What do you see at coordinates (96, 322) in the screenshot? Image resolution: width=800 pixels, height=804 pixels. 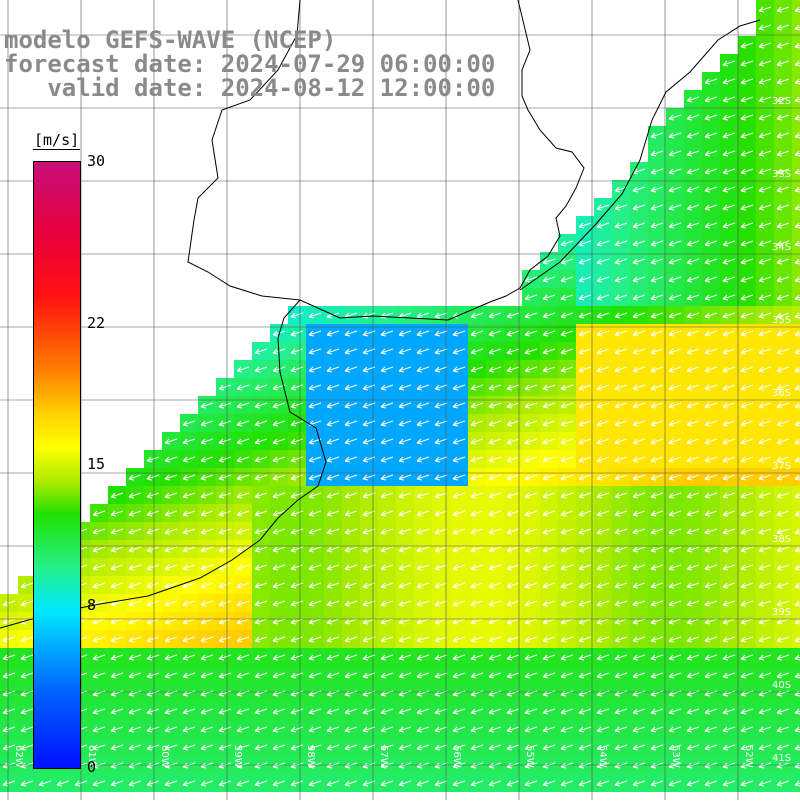 I see `colorbar-tick-label: 22` at bounding box center [96, 322].